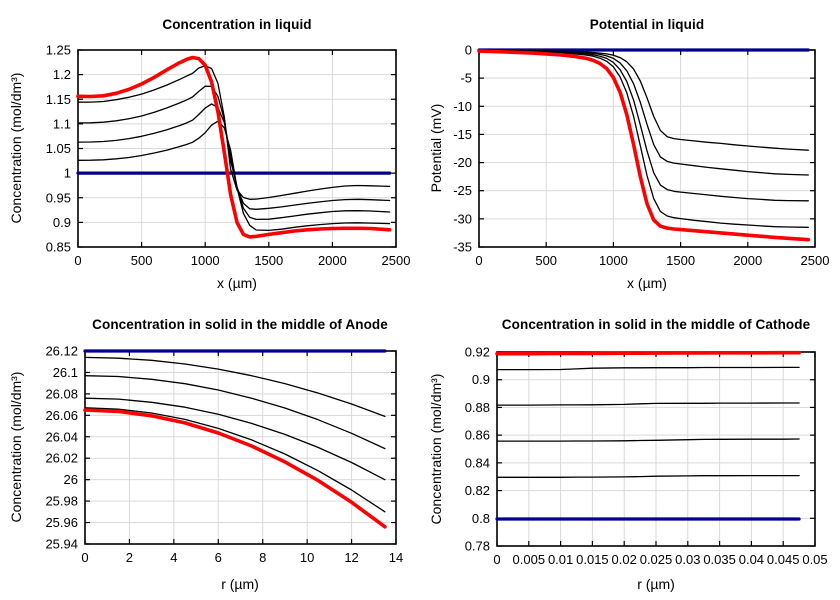  I want to click on x-tick-label: 0.01, so click(560, 559).